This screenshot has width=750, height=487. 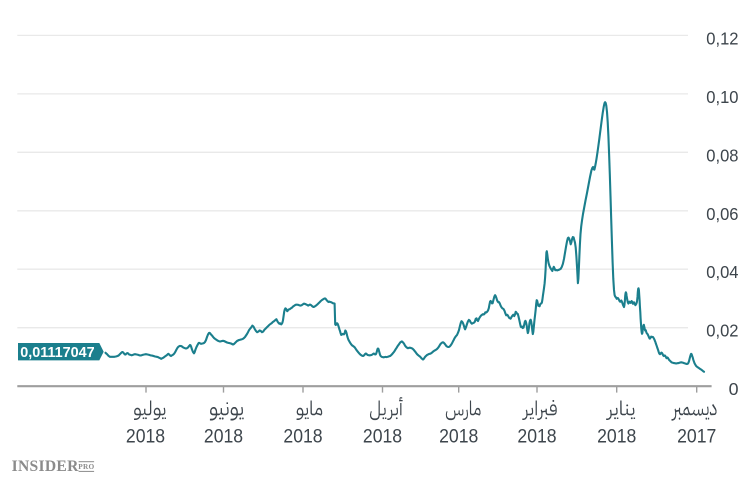 What do you see at coordinates (722, 97) in the screenshot?
I see `svg-text: 0,10` at bounding box center [722, 97].